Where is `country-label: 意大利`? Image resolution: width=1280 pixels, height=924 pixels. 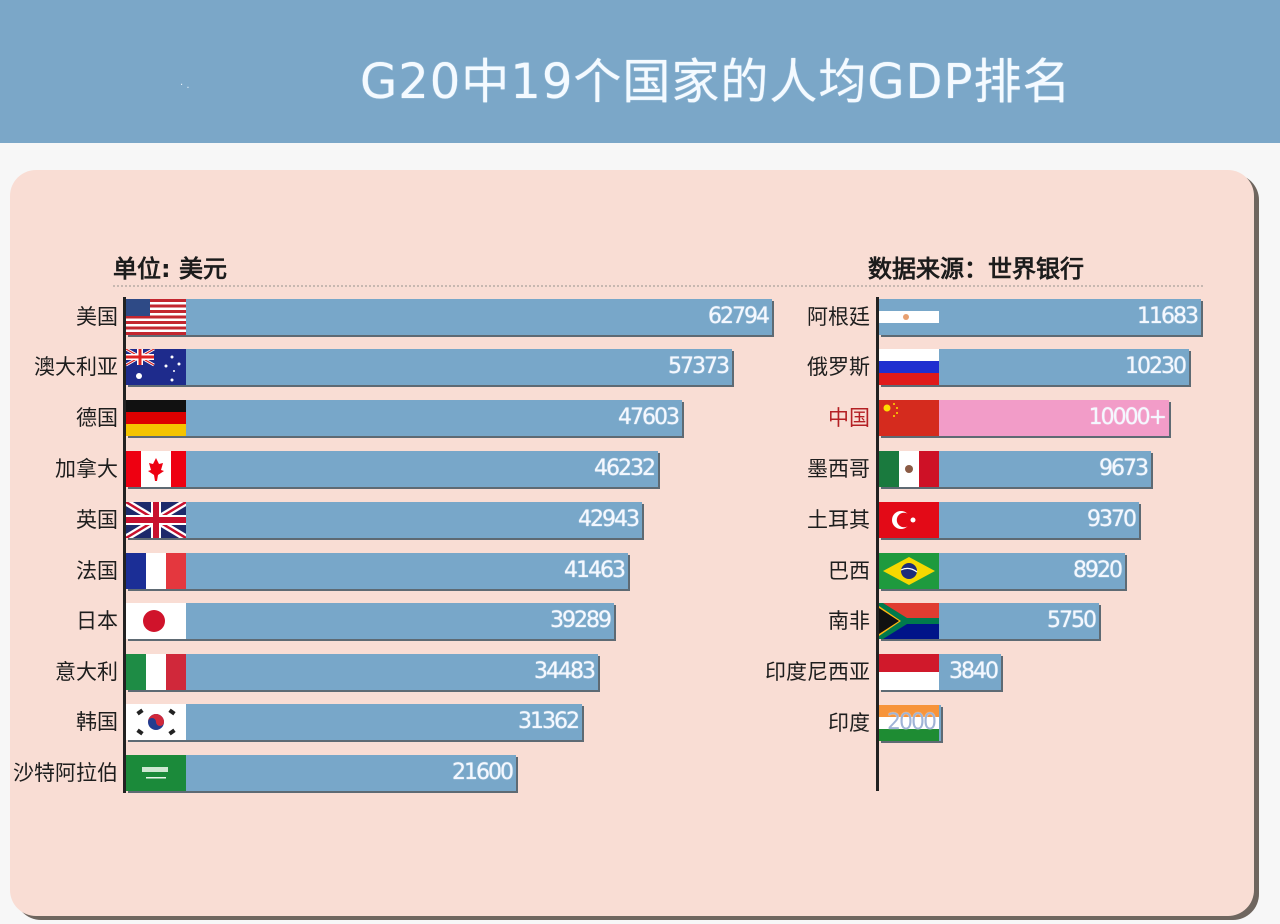
country-label: 意大利 is located at coordinates (86, 672).